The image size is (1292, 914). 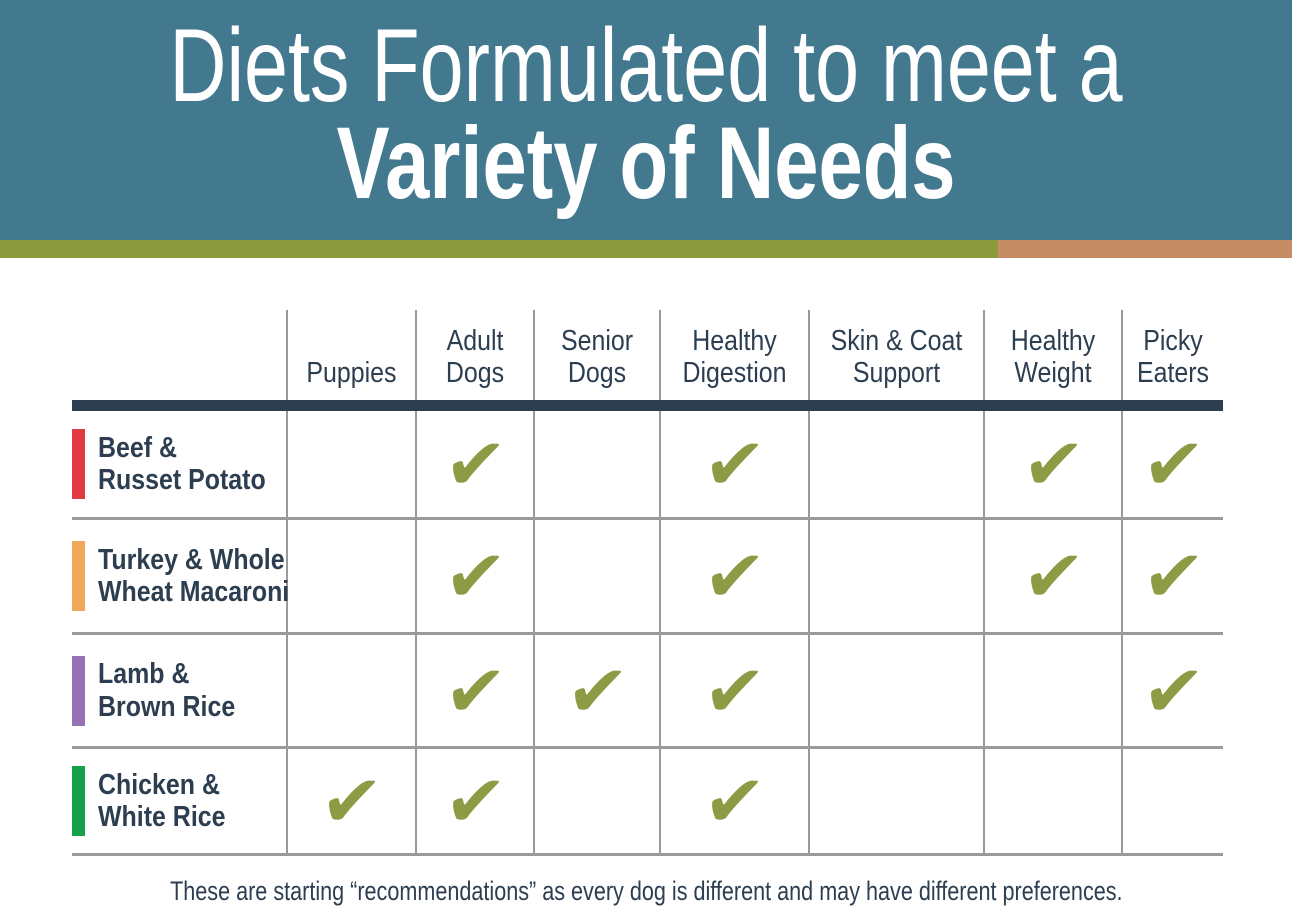 What do you see at coordinates (897, 801) in the screenshot?
I see `cell-chicken-skin-coat-support: ✔` at bounding box center [897, 801].